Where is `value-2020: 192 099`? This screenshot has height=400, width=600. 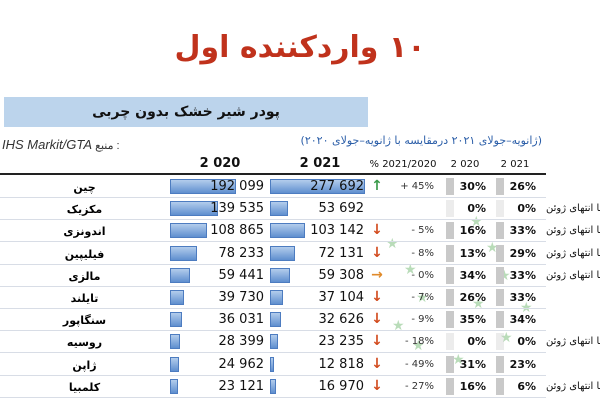
value-2020: 192 099 is located at coordinates (237, 186).